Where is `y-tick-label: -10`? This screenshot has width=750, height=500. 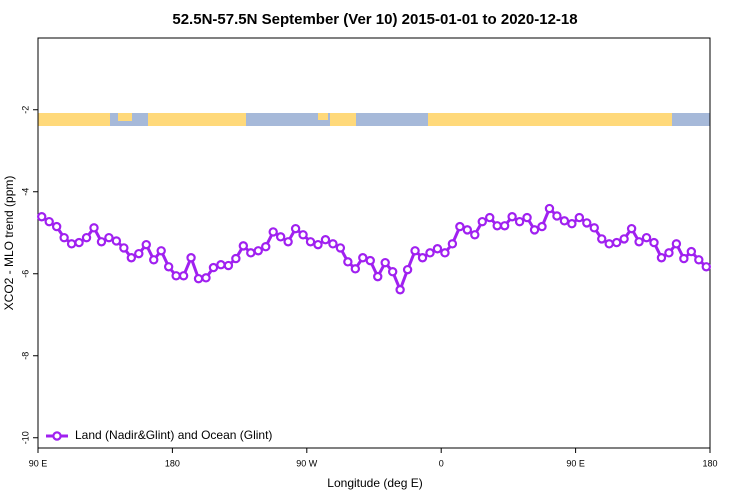 y-tick-label: -10 is located at coordinates (25, 437).